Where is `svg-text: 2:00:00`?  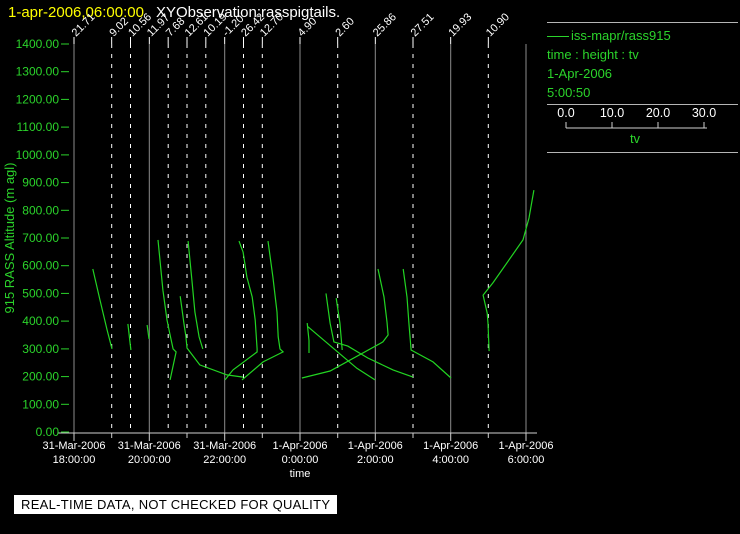
svg-text: 2:00:00 is located at coordinates (375, 460).